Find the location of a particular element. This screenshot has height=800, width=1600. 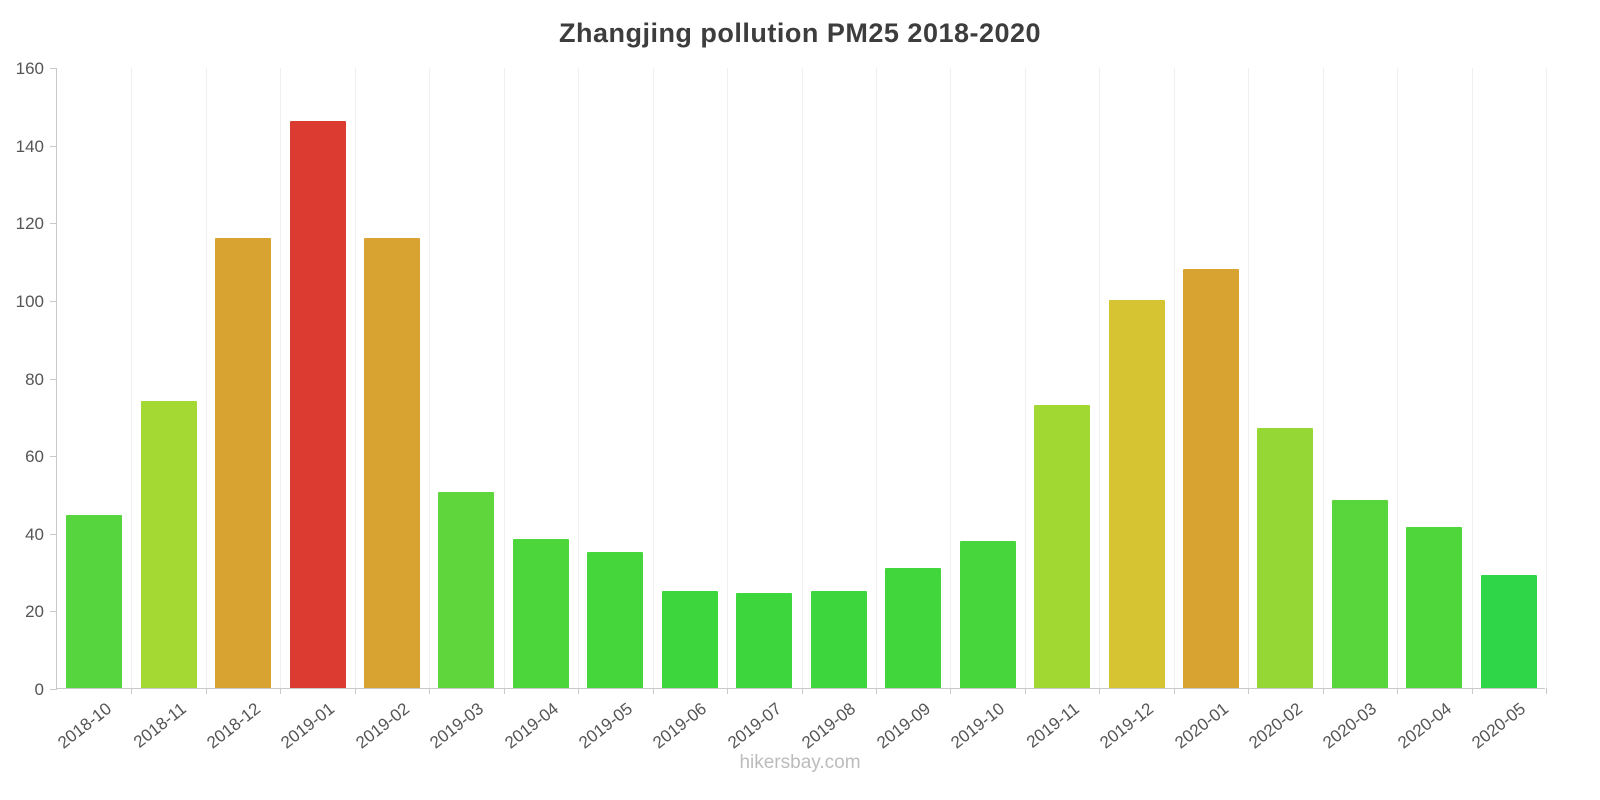

y-tick-label: 120 is located at coordinates (29, 224).